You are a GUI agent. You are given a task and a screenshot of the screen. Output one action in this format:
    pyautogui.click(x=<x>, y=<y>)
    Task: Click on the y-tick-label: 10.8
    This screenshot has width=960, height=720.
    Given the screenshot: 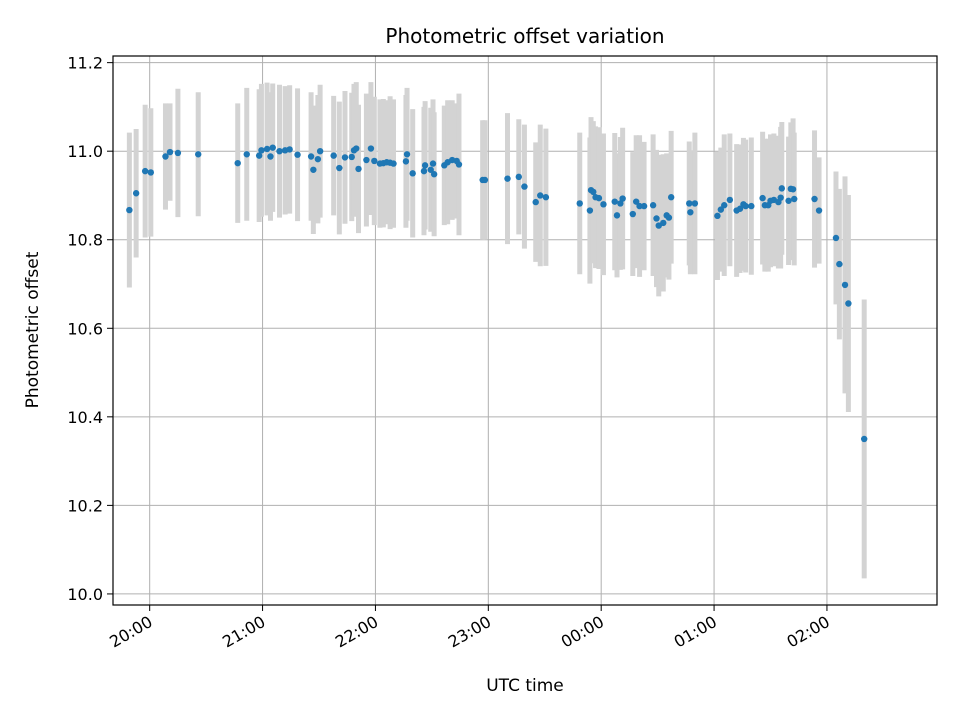 What is the action you would take?
    pyautogui.click(x=85, y=240)
    